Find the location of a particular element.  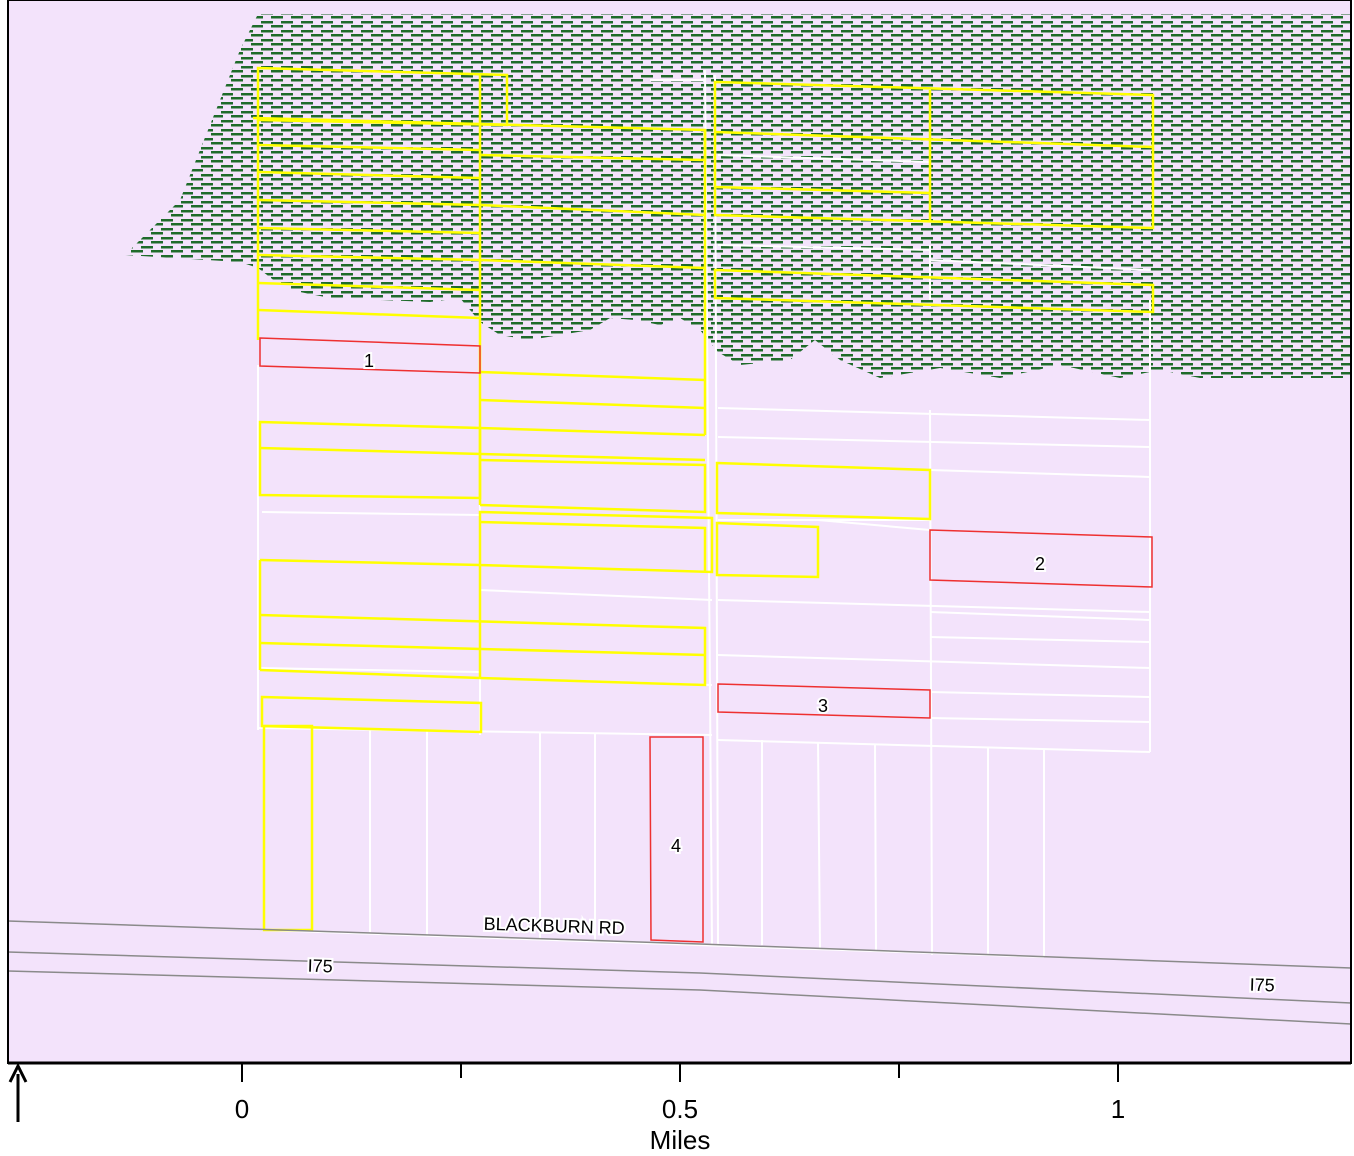

parcel-4-outline is located at coordinates (676, 839).